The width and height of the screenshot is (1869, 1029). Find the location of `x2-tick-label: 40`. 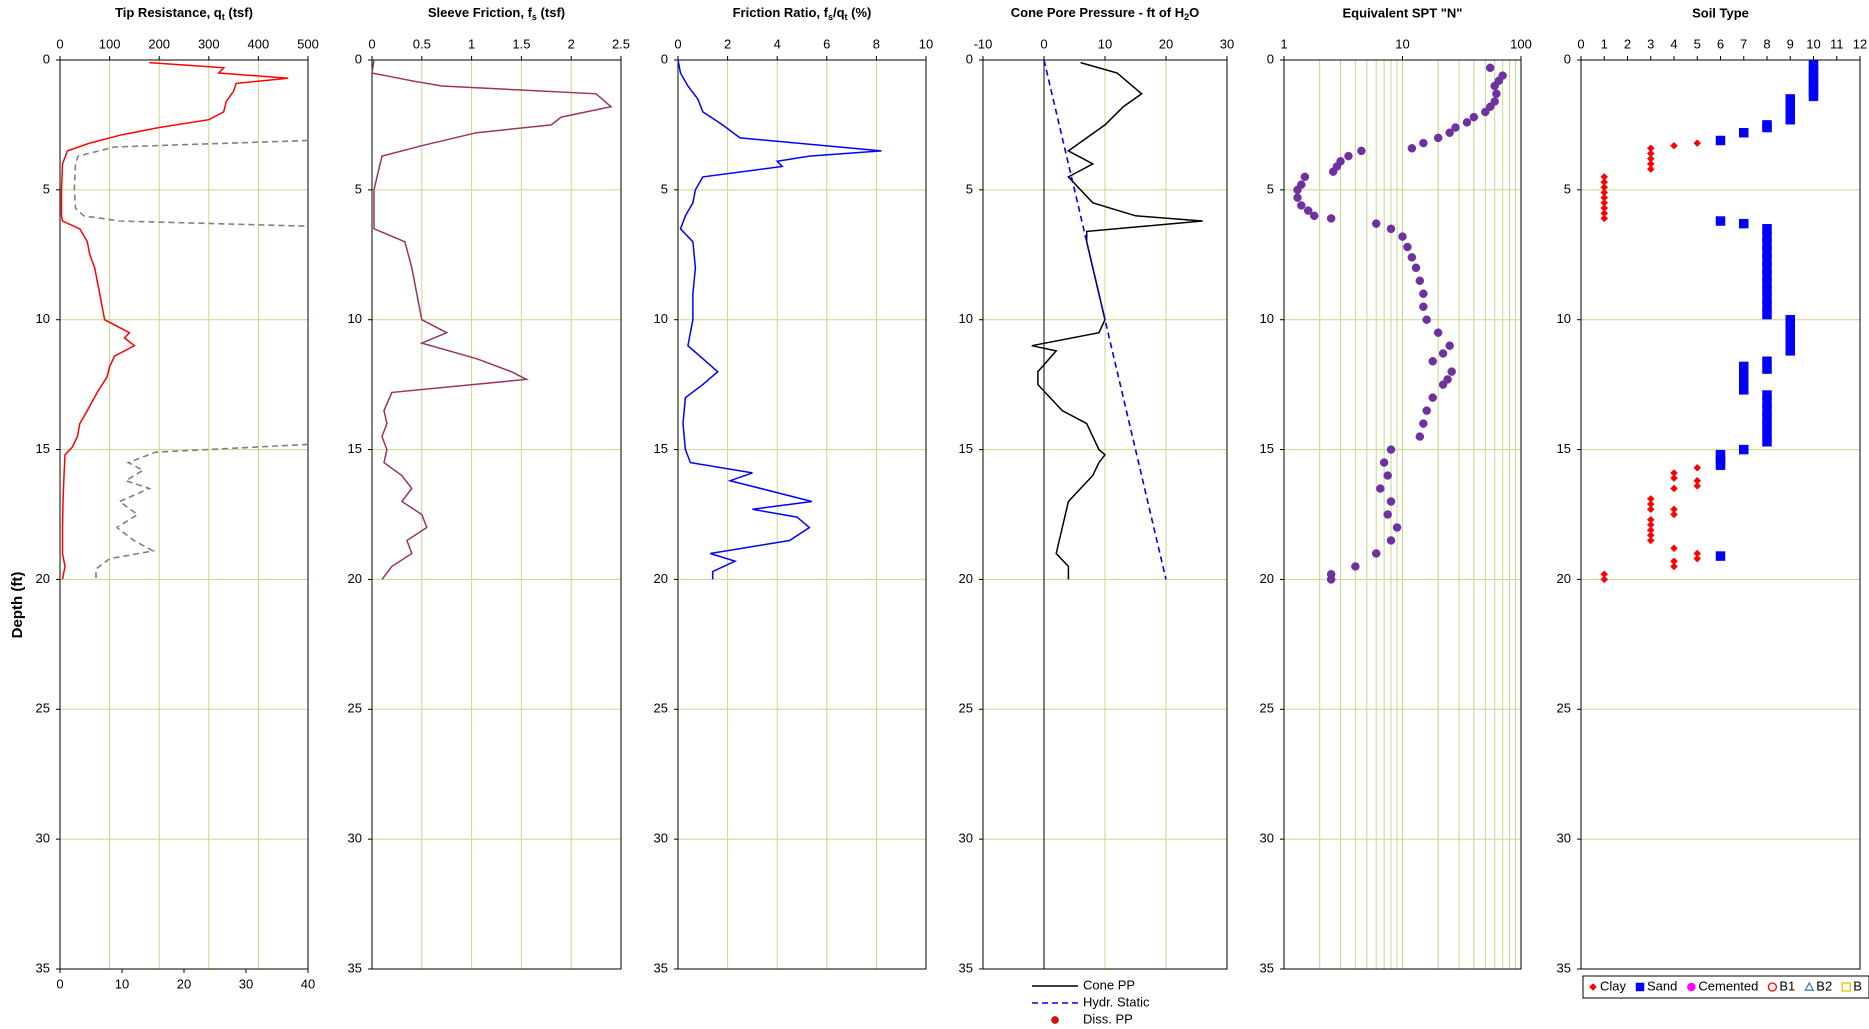

x2-tick-label: 40 is located at coordinates (308, 983).